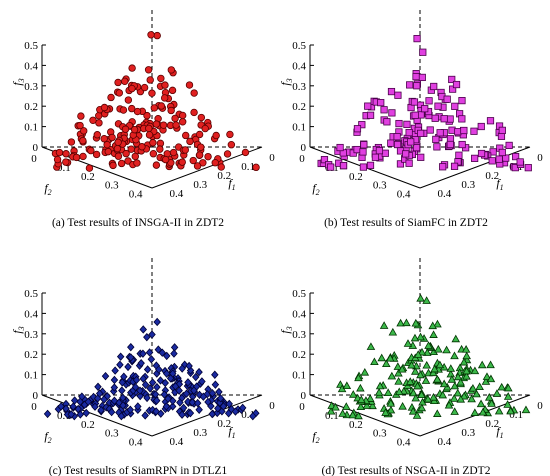  I want to click on f2-tick-label: 0.4, so click(404, 443).